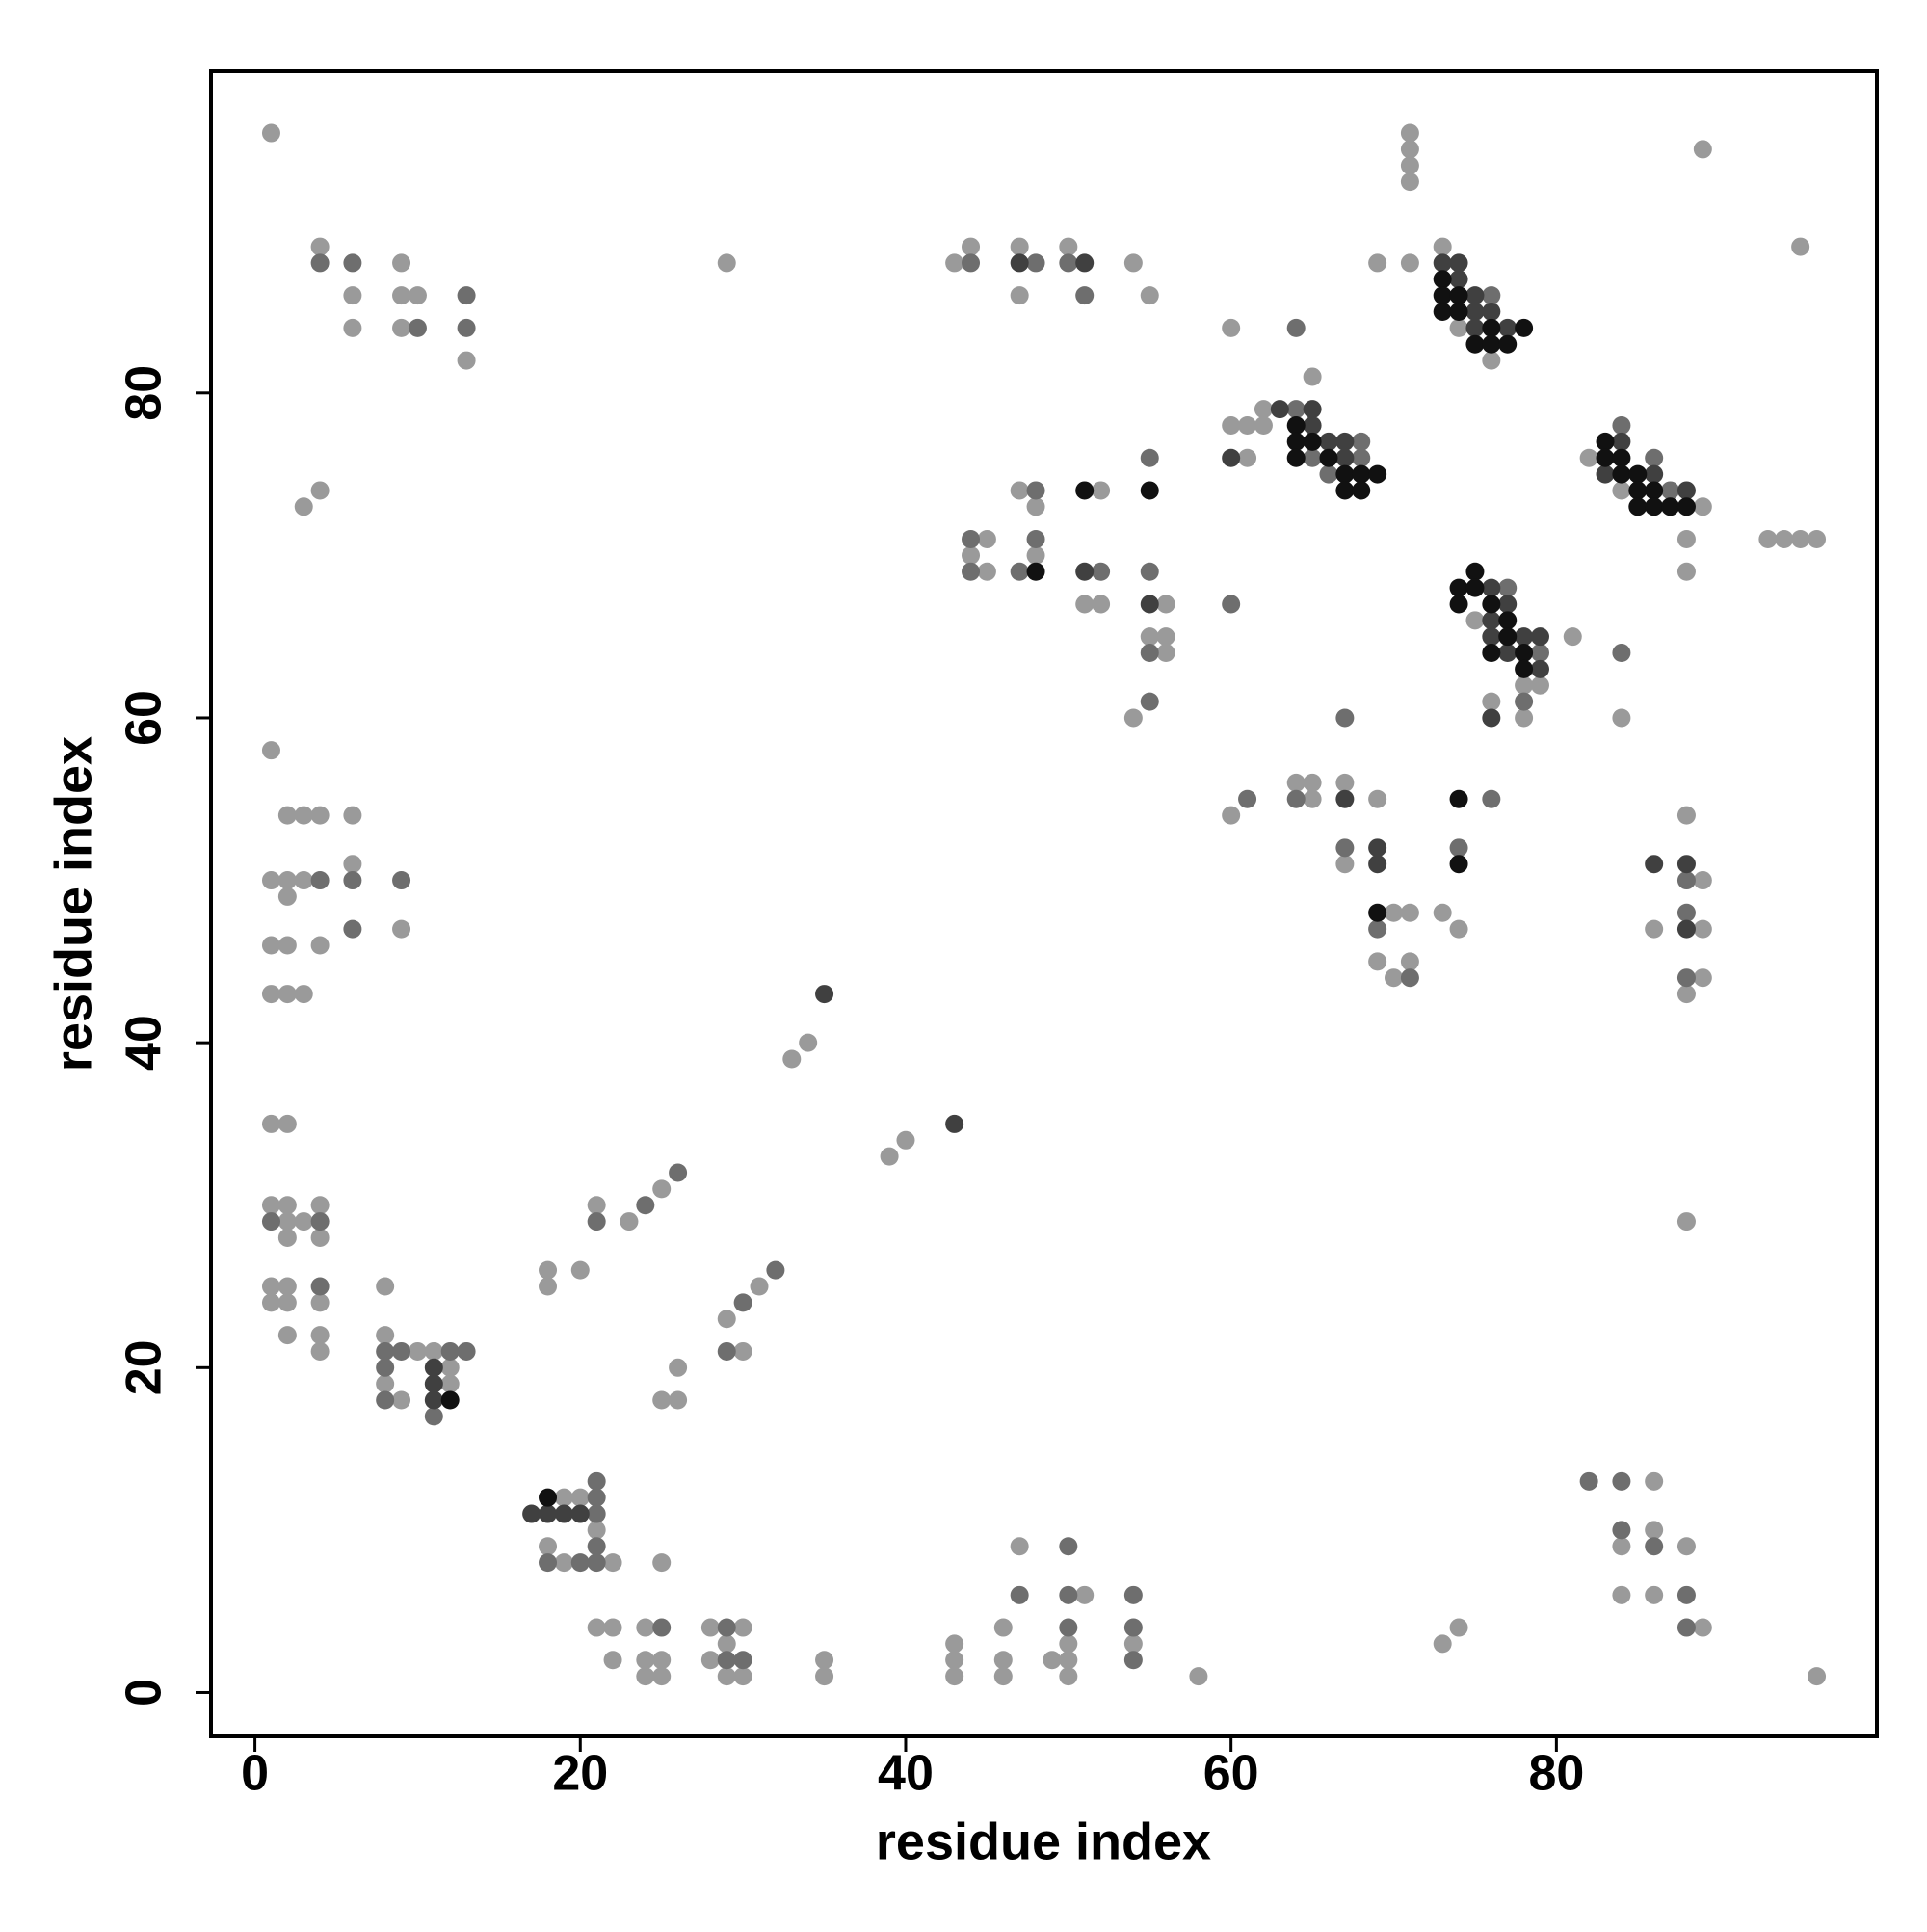 This screenshot has width=1927, height=1932. I want to click on x-tick-label: 0, so click(255, 1774).